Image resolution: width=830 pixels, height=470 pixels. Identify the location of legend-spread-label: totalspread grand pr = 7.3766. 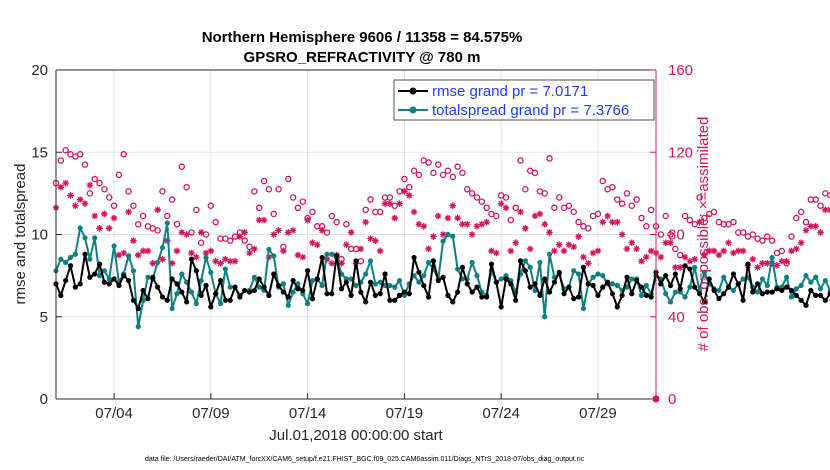
(530, 110).